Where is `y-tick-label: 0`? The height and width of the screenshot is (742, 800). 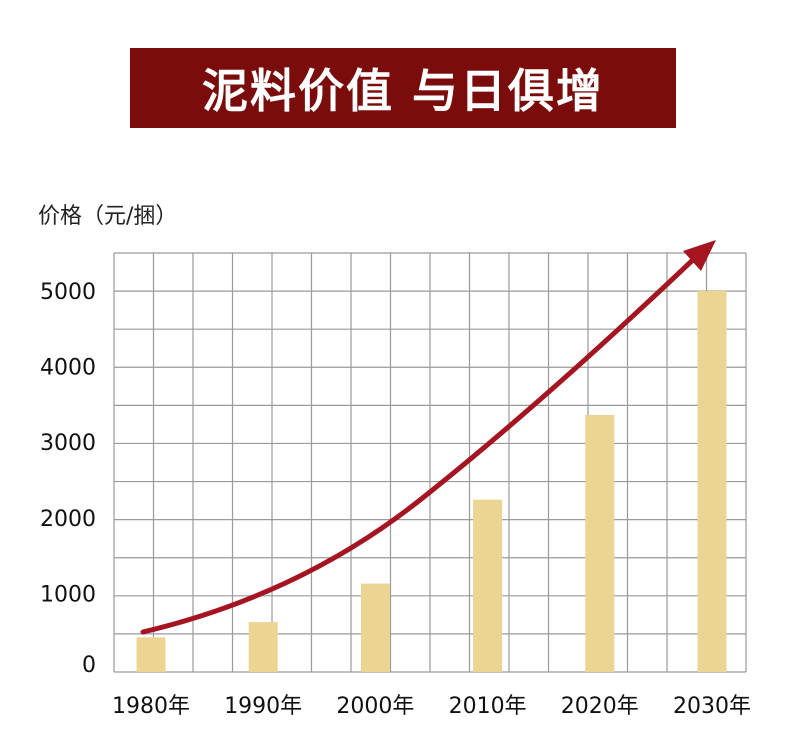 y-tick-label: 0 is located at coordinates (89, 665).